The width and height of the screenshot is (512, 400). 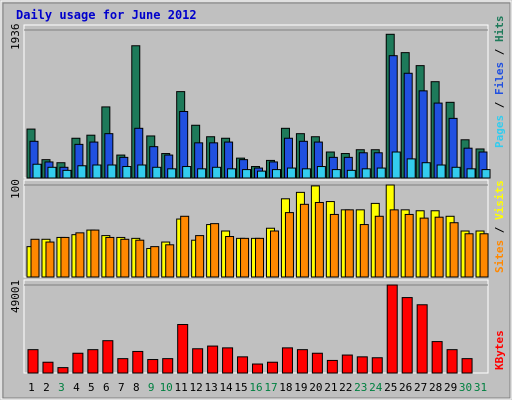 I want to click on day-label-15: 15, so click(x=240, y=387).